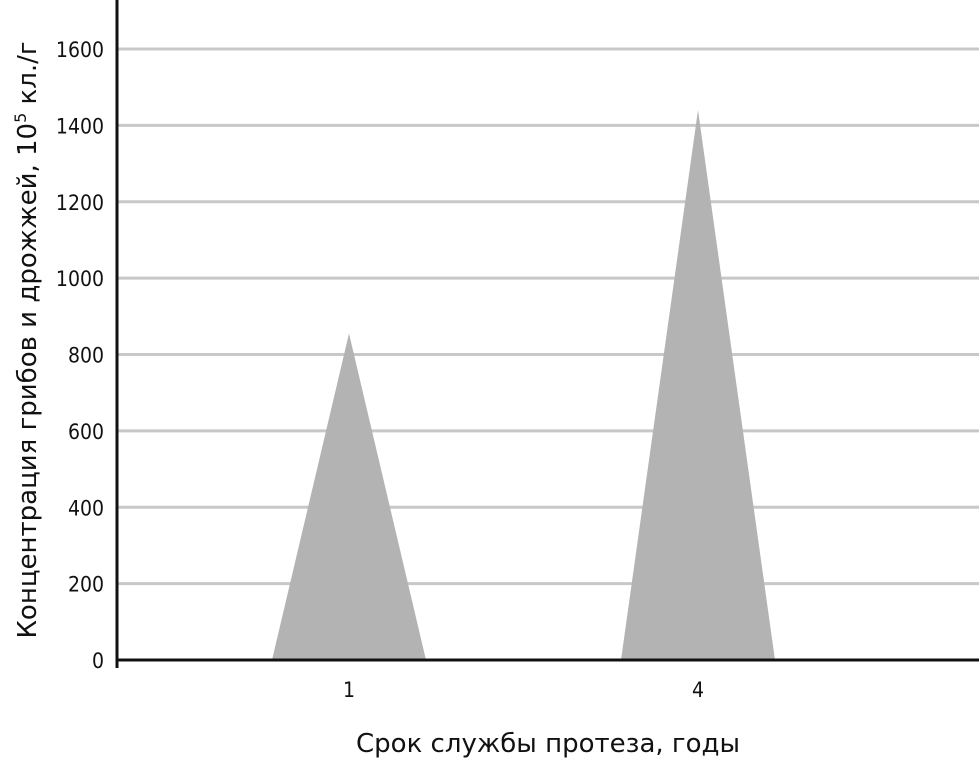 The height and width of the screenshot is (760, 979). Describe the element at coordinates (80, 50) in the screenshot. I see `y-tick-label: 1600` at that location.